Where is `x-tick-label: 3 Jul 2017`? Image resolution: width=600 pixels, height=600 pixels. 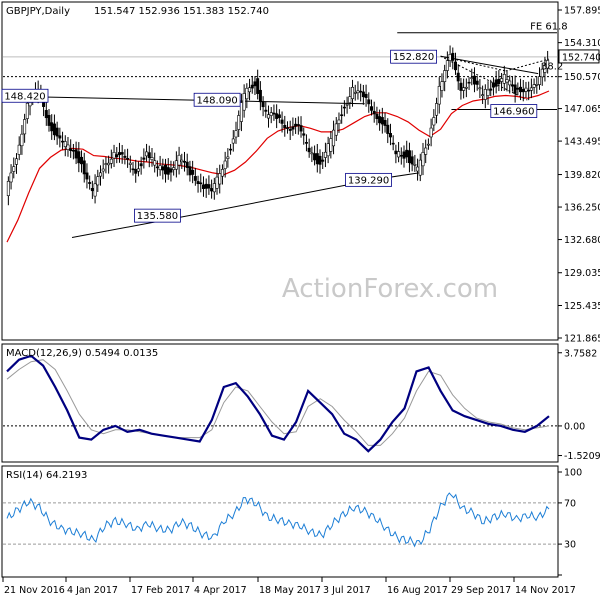
x-tick-label: 3 Jul 2017 is located at coordinates (347, 590).